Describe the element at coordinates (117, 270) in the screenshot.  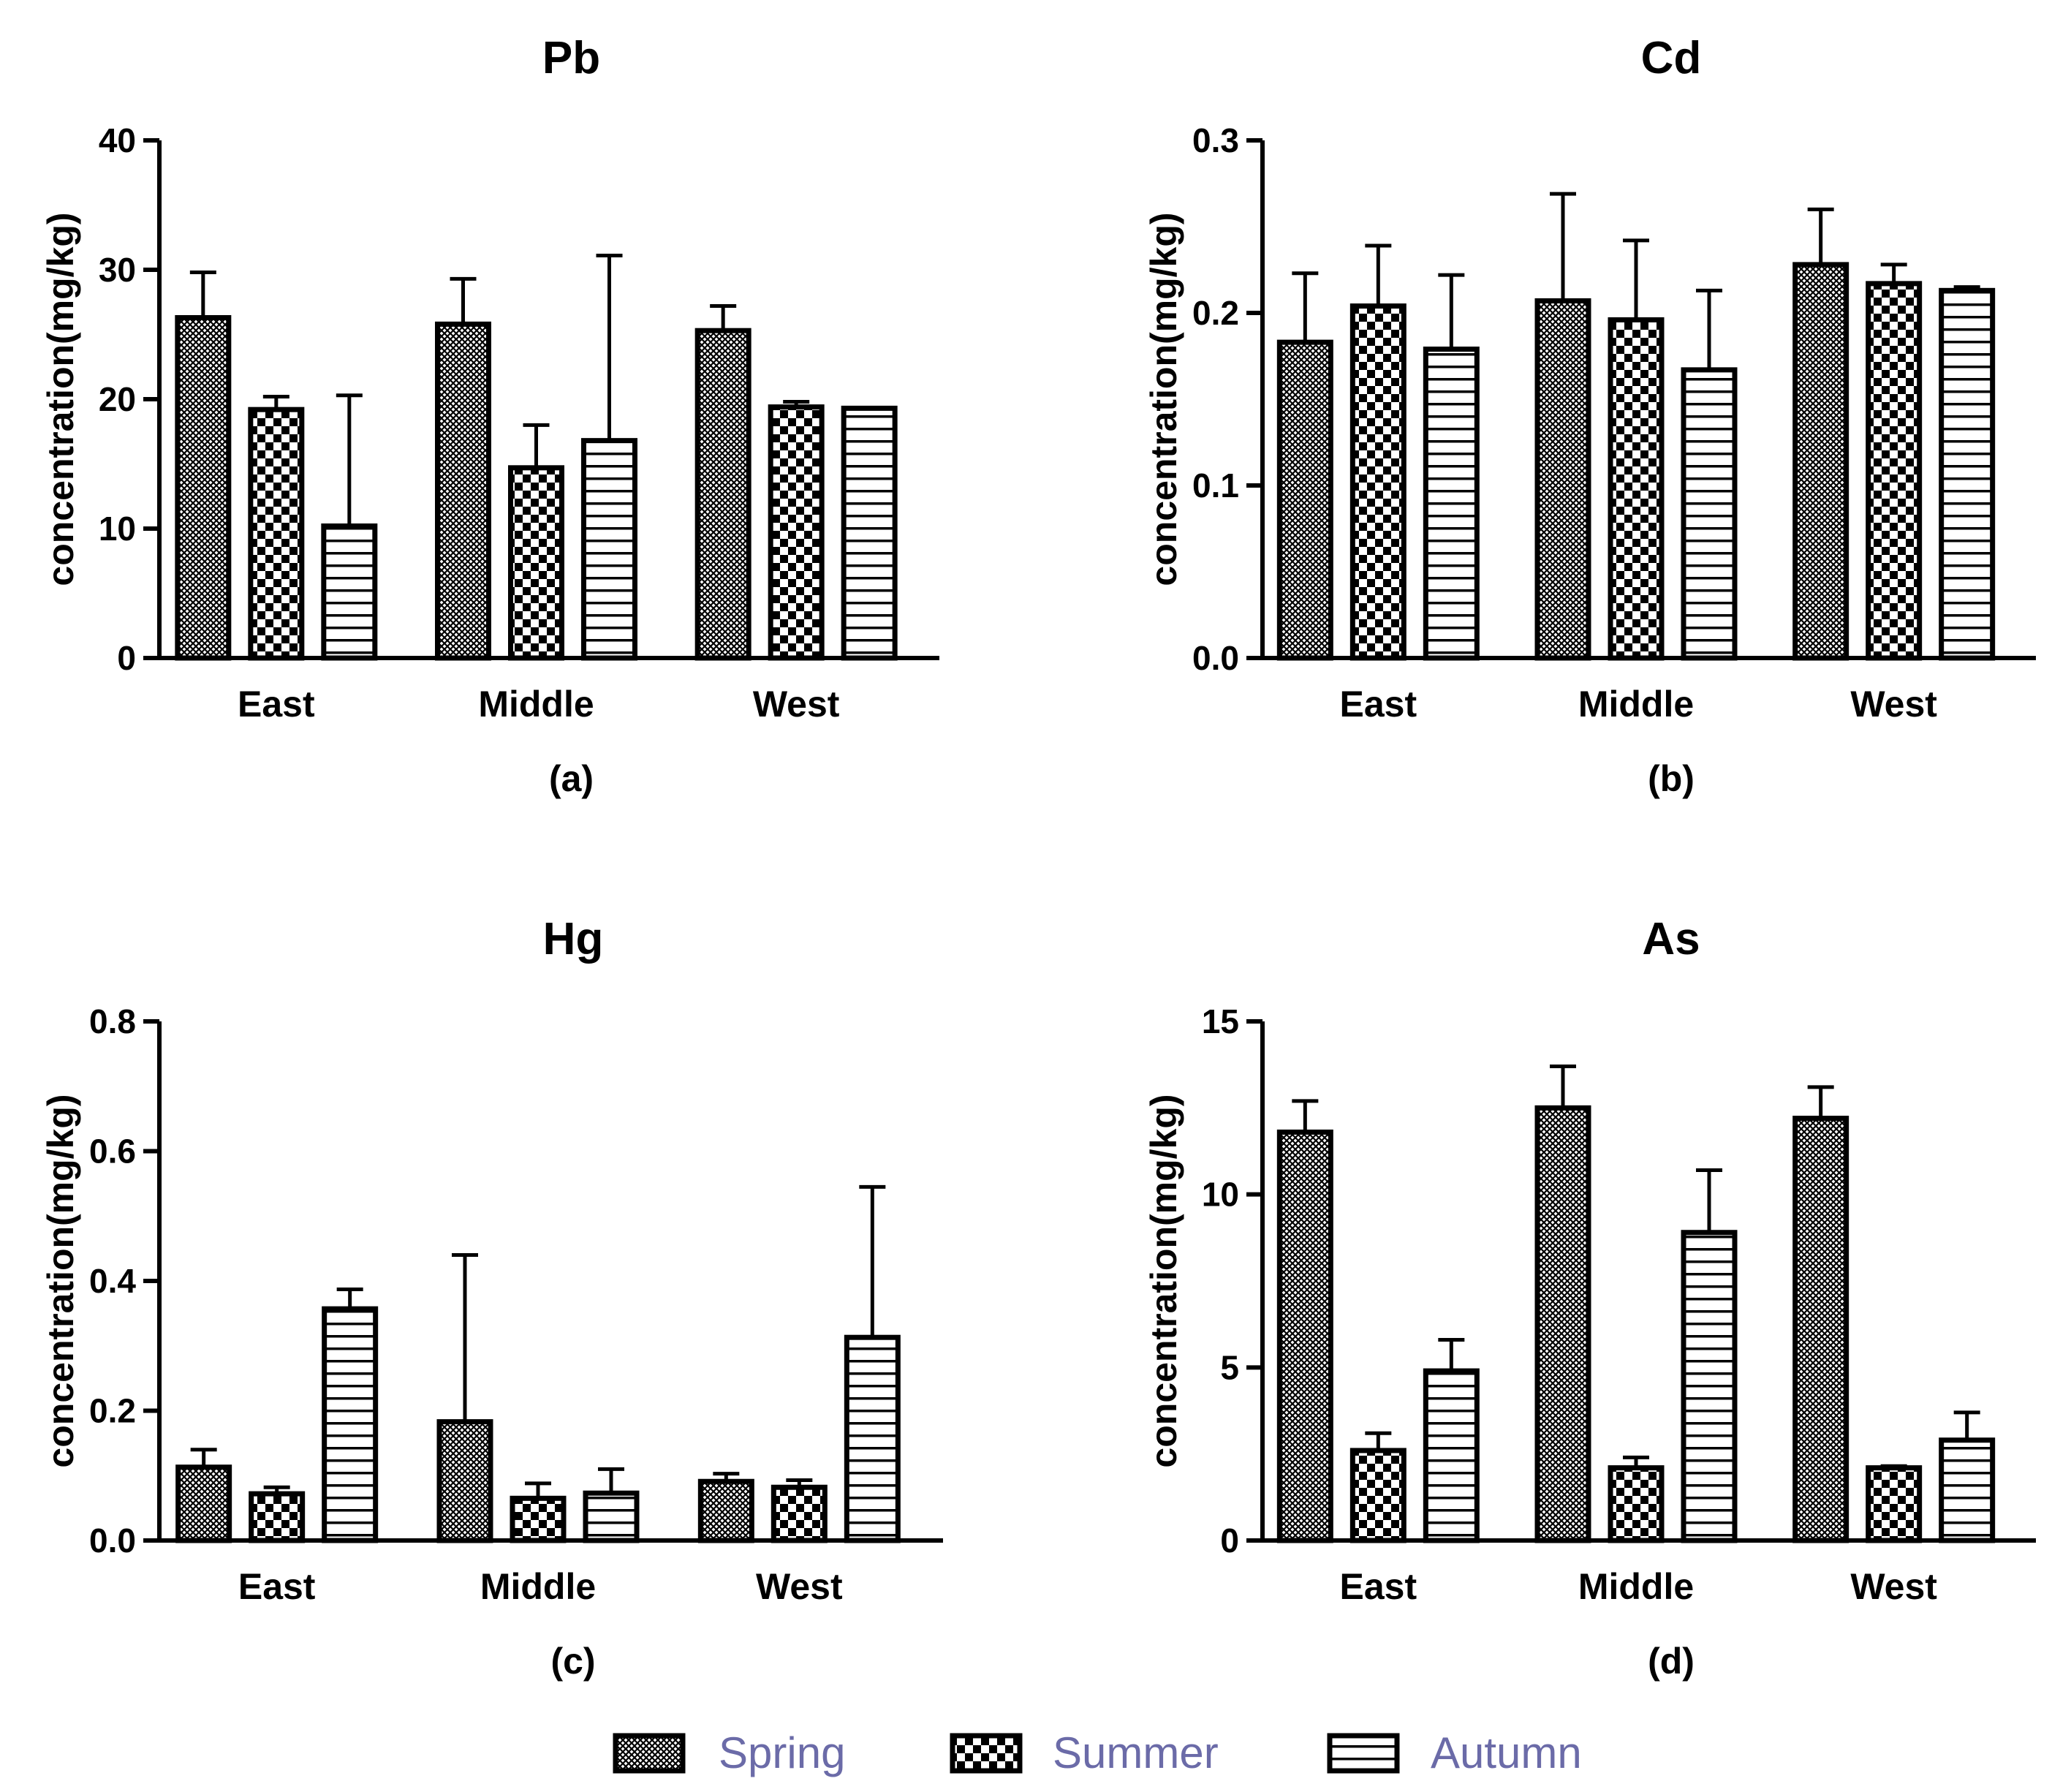
I see `y-tick-label: 30` at that location.